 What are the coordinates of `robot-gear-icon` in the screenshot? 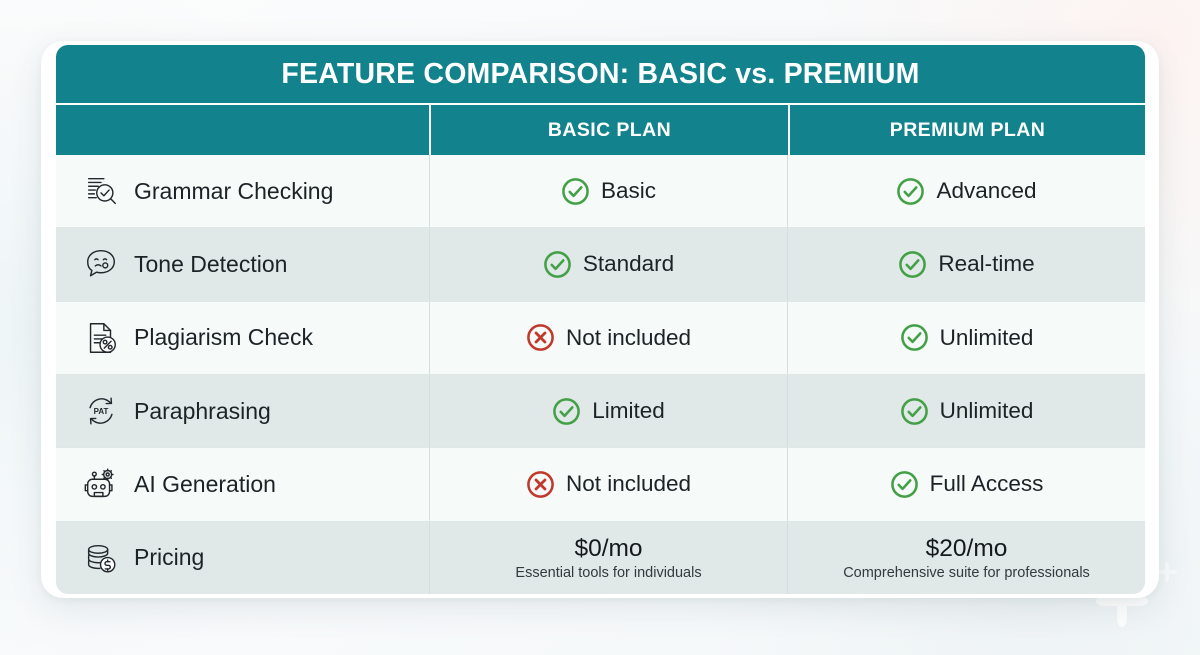 It's located at (99, 483).